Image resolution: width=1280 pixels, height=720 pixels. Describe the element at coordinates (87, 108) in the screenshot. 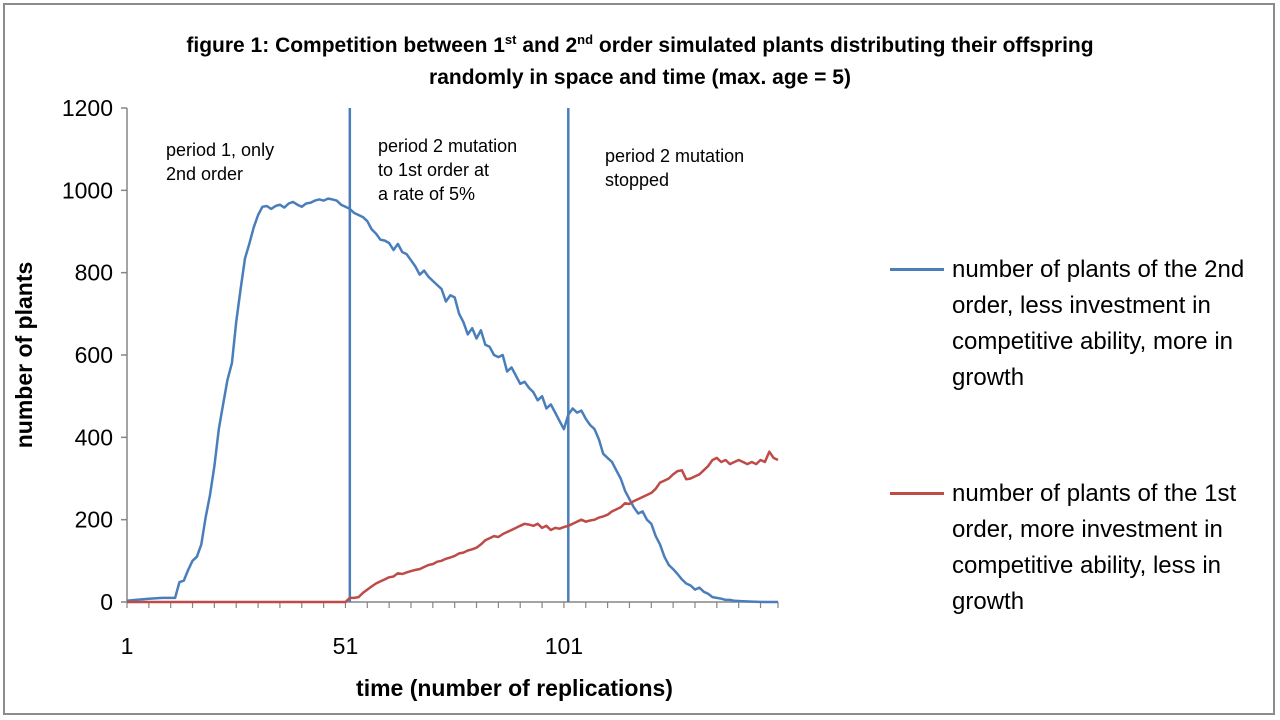

I see `y-tick-label: 1200` at that location.